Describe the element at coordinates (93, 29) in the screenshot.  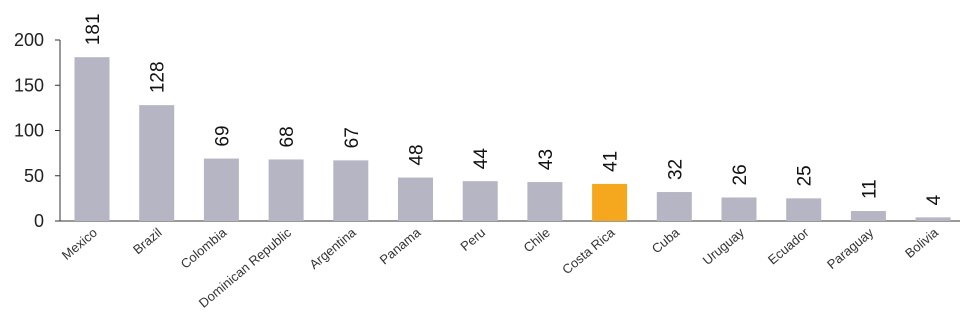
I see `data-label: 181` at that location.